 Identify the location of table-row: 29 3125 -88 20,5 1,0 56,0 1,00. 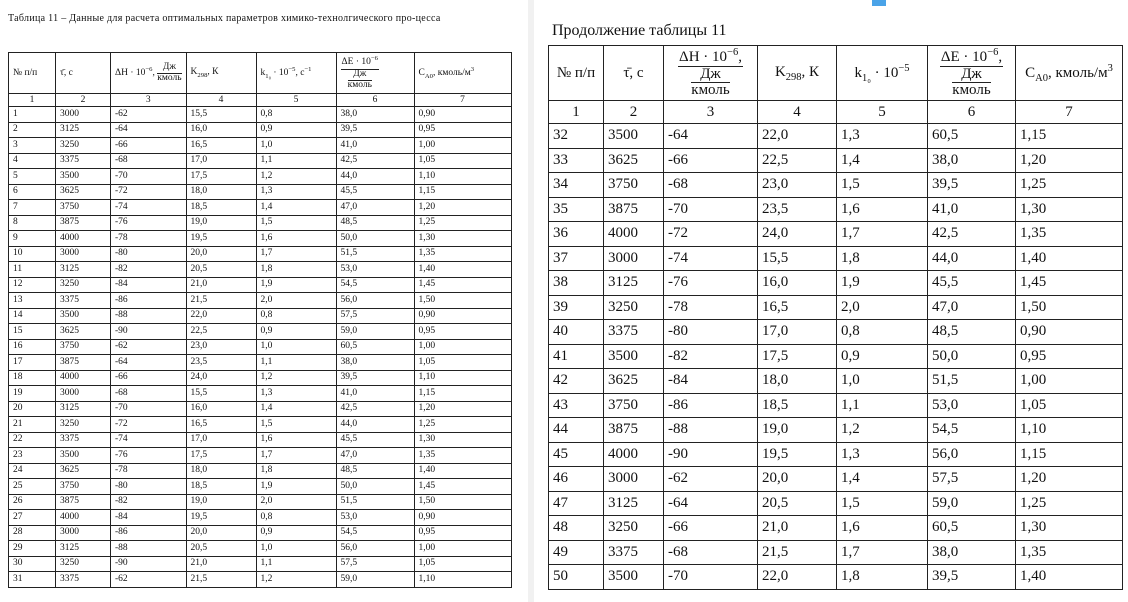
(260, 548).